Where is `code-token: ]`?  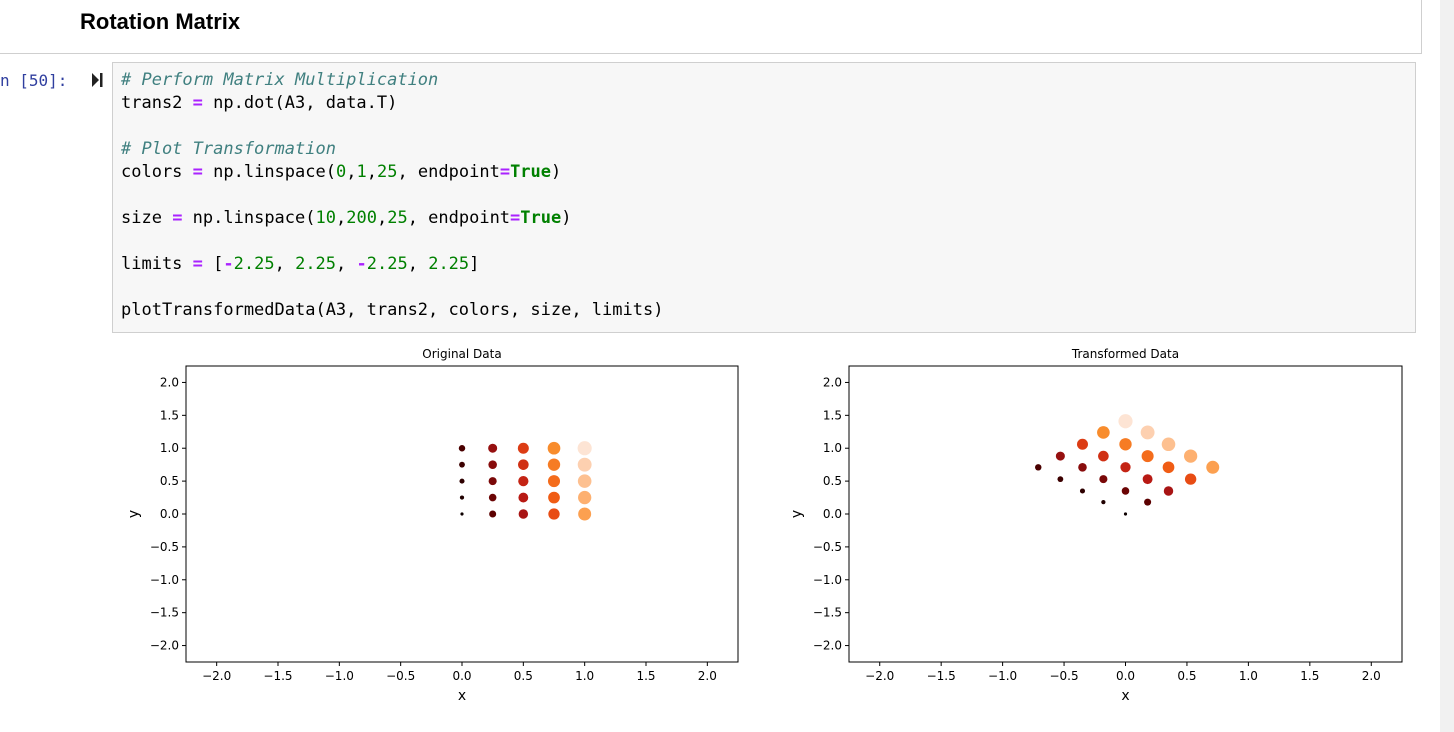
code-token: ] is located at coordinates (474, 264).